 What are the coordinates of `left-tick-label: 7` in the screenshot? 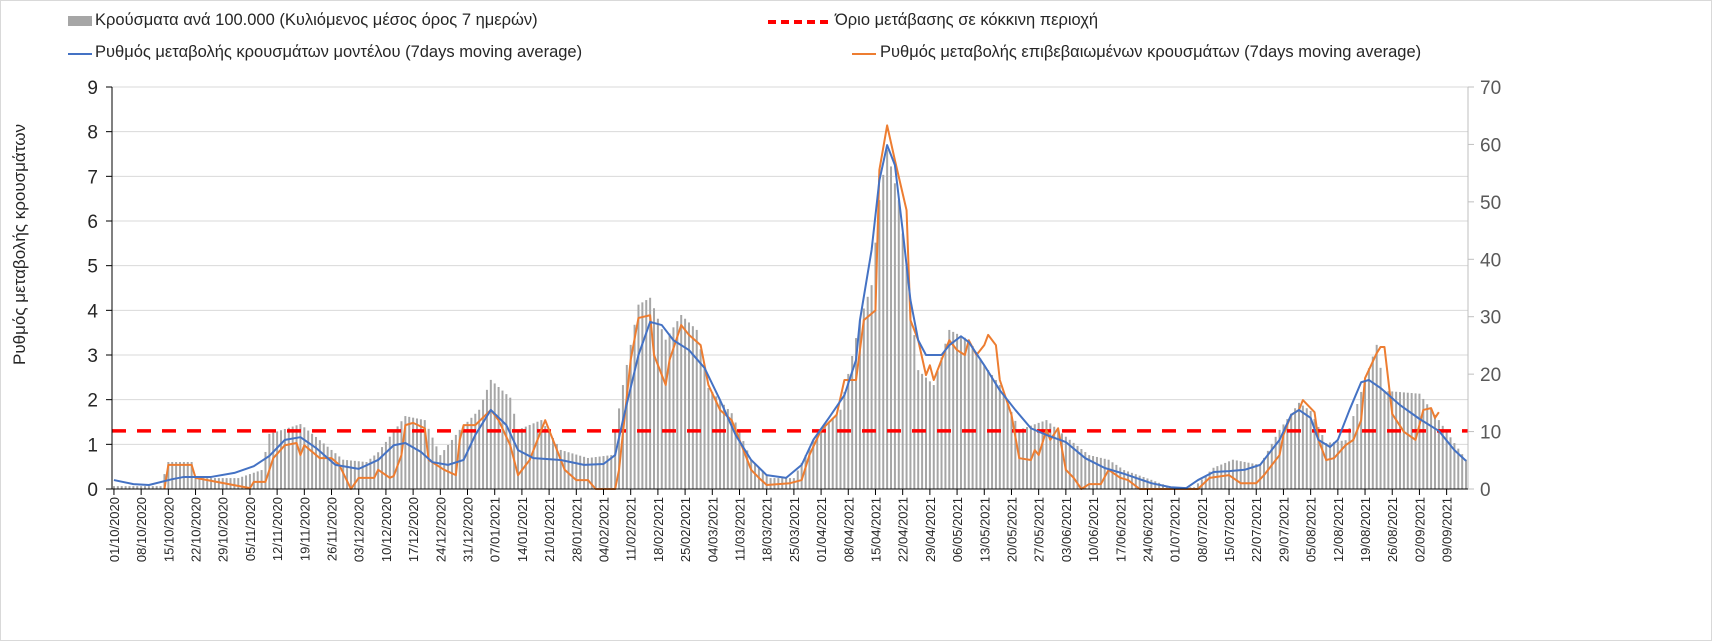 It's located at (92, 177).